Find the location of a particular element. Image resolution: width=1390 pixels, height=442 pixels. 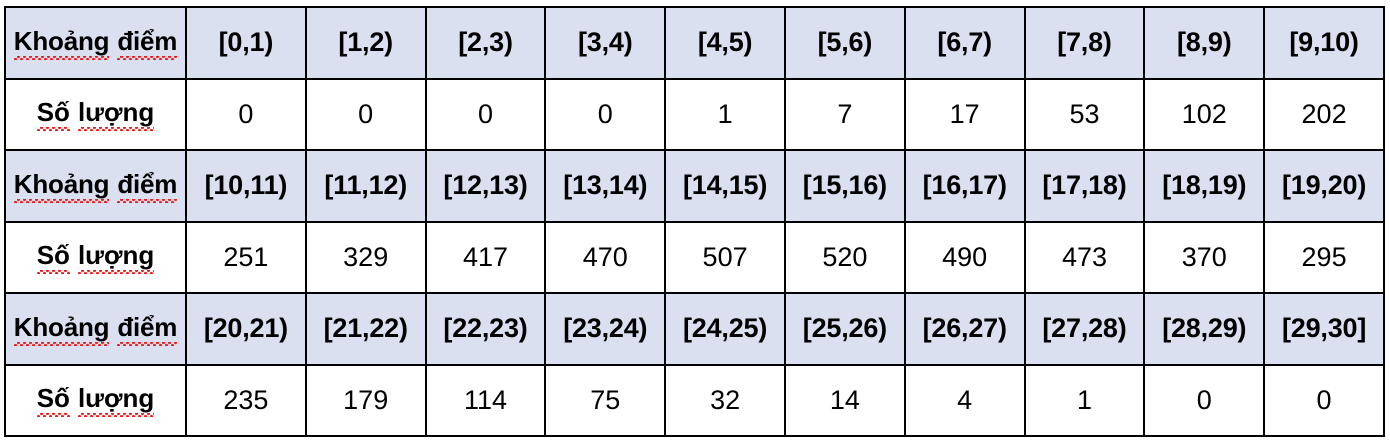

count-value-cell: 329 is located at coordinates (365, 257).